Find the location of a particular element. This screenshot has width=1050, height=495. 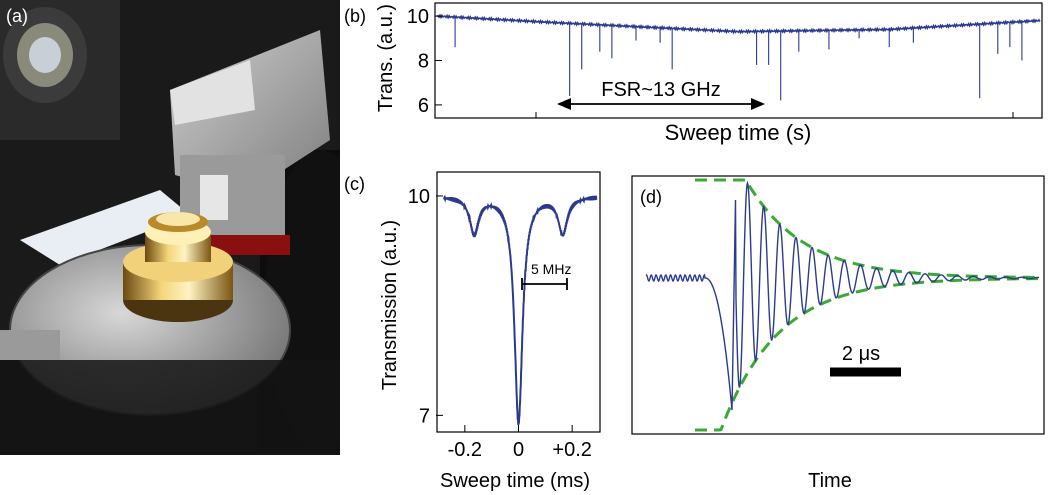

panel-c-ytick-label: 10 is located at coordinates (419, 197).